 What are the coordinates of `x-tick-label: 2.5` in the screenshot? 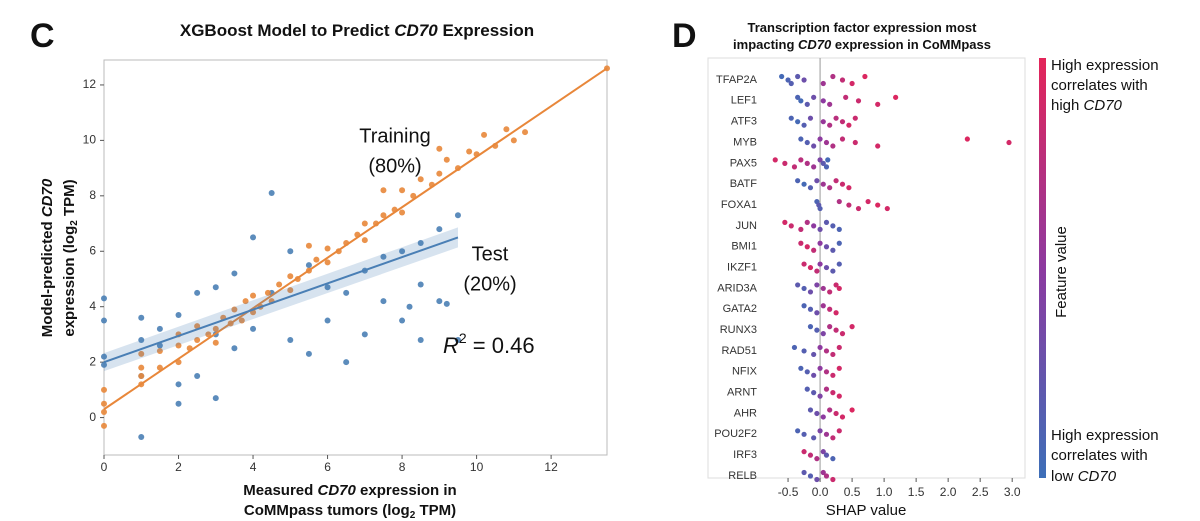 It's located at (980, 492).